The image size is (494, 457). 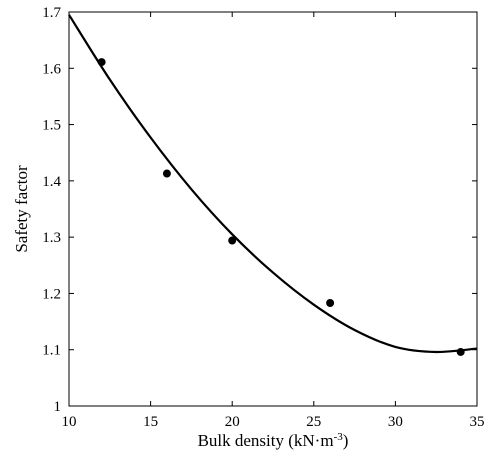 I want to click on y-tick-label: 1, so click(x=58, y=407).